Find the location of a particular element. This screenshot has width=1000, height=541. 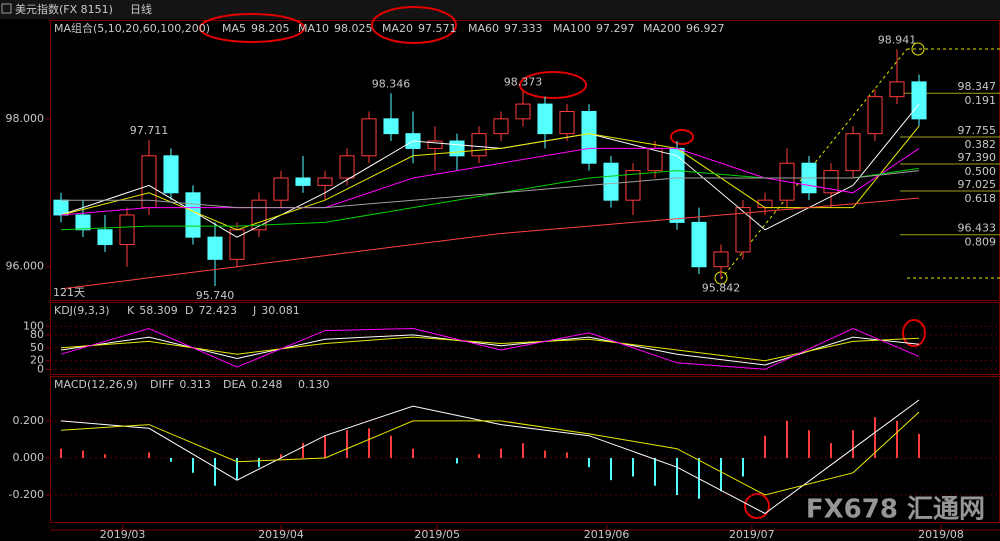

level-price: 98.347 is located at coordinates (977, 86).